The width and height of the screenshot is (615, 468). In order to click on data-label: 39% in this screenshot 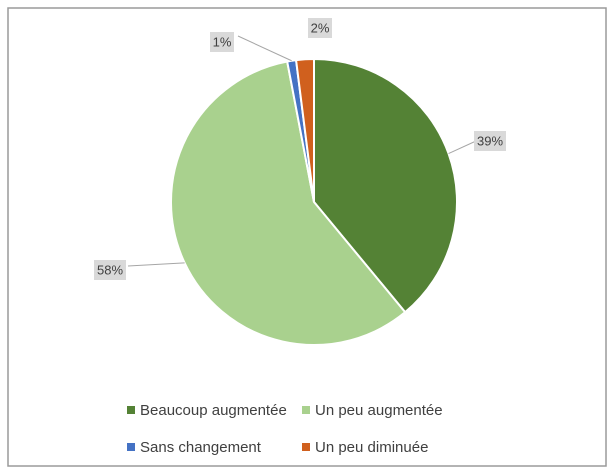, I will do `click(490, 140)`.